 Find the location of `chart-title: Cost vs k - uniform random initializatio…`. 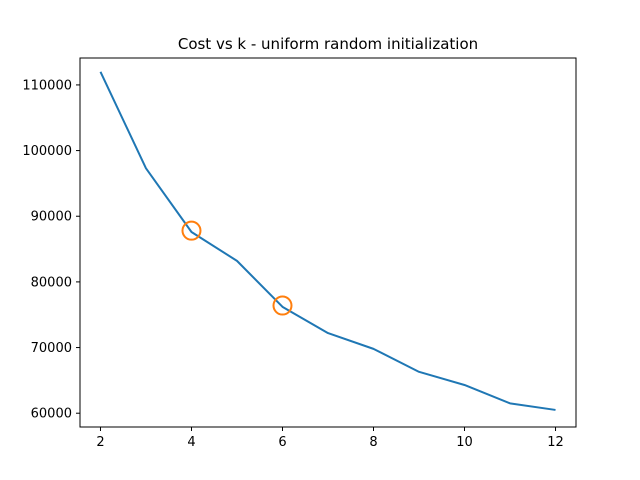

chart-title: Cost vs k - uniform random initializatio… is located at coordinates (328, 44).